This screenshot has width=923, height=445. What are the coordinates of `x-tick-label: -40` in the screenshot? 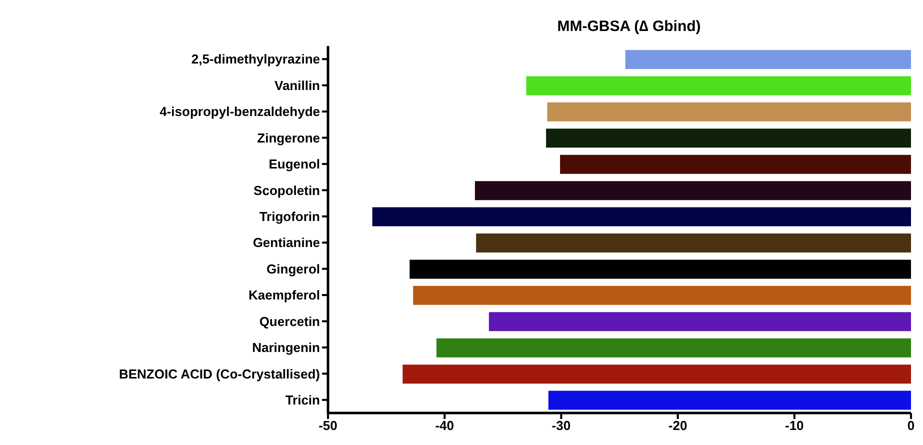 It's located at (444, 426).